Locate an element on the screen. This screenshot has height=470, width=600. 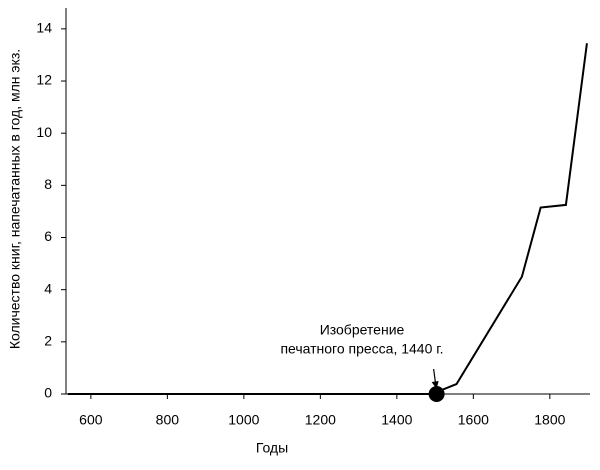
y-tick-label: 4 is located at coordinates (48, 288).